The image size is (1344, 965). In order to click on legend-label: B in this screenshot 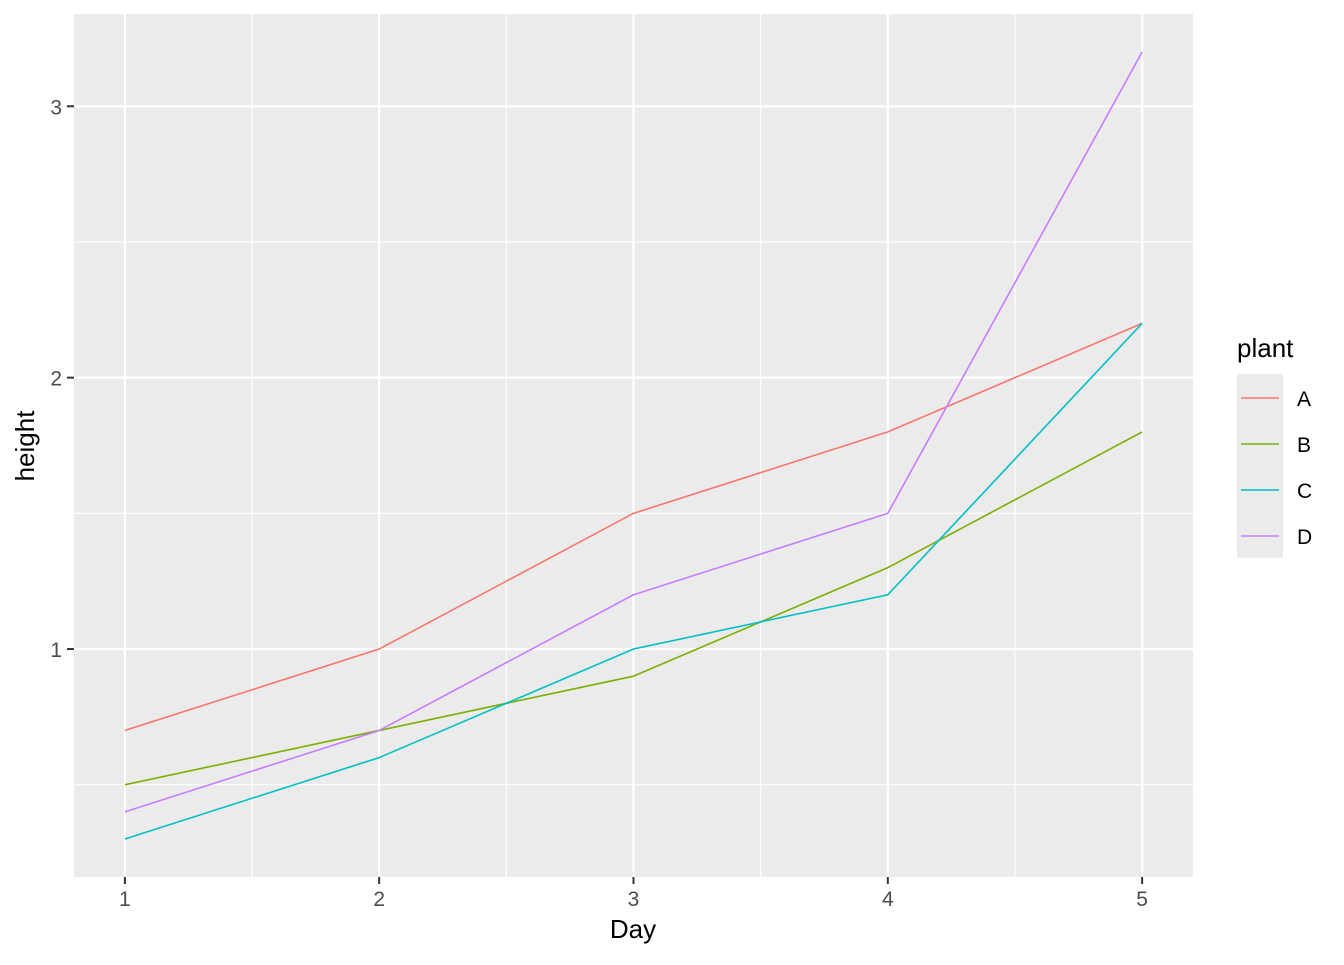, I will do `click(1304, 445)`.